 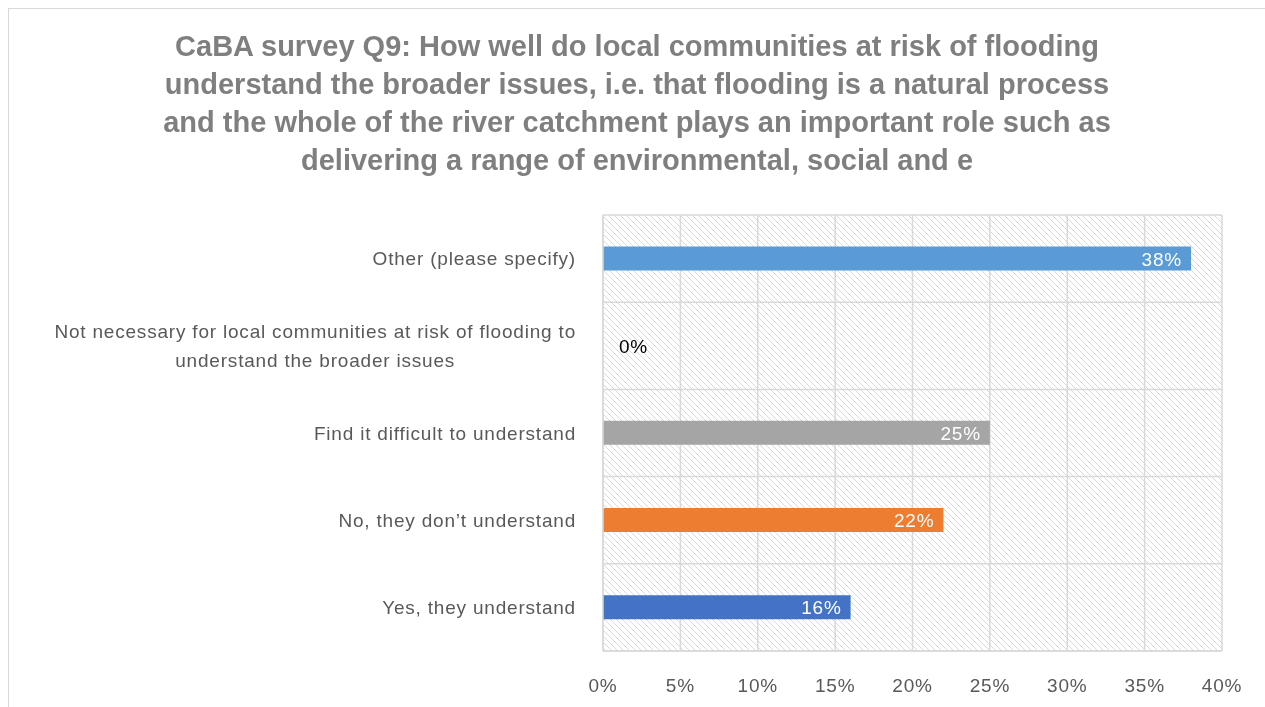 What do you see at coordinates (1144, 686) in the screenshot?
I see `x-tick-label: 35%` at bounding box center [1144, 686].